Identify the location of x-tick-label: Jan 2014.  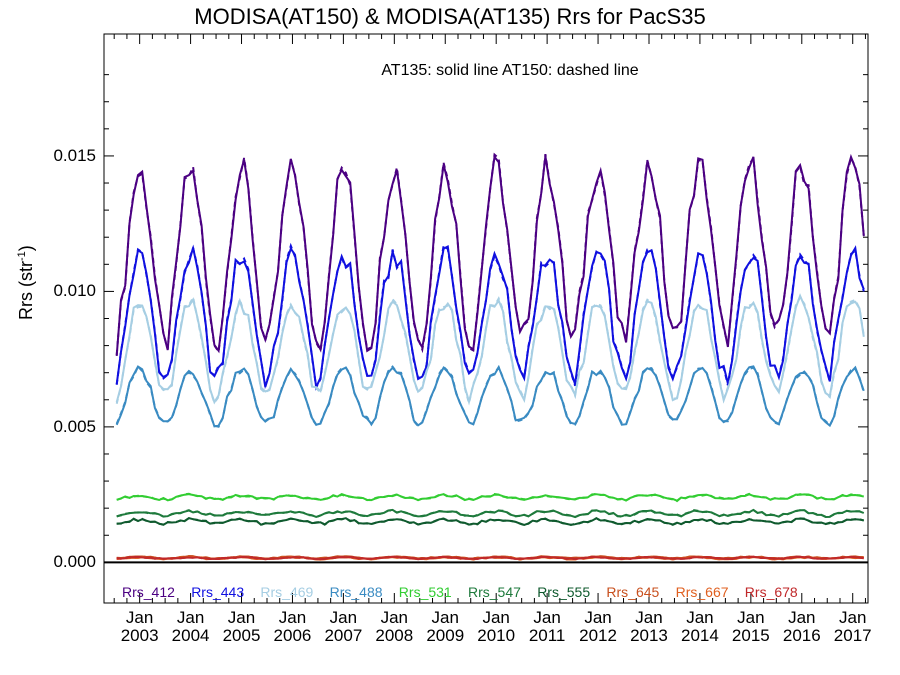
(699, 626).